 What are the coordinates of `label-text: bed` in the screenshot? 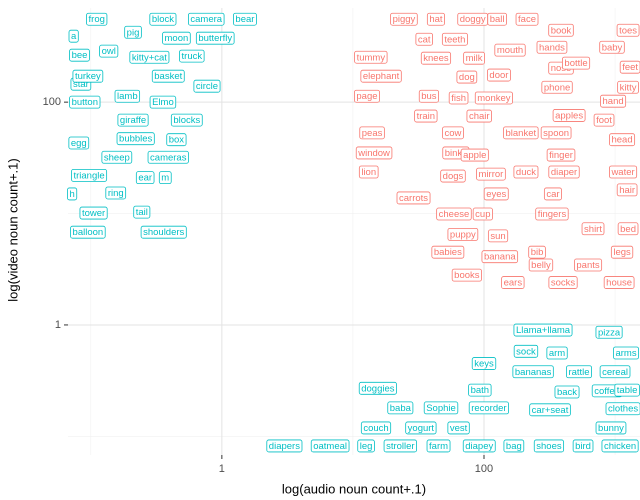 It's located at (628, 229).